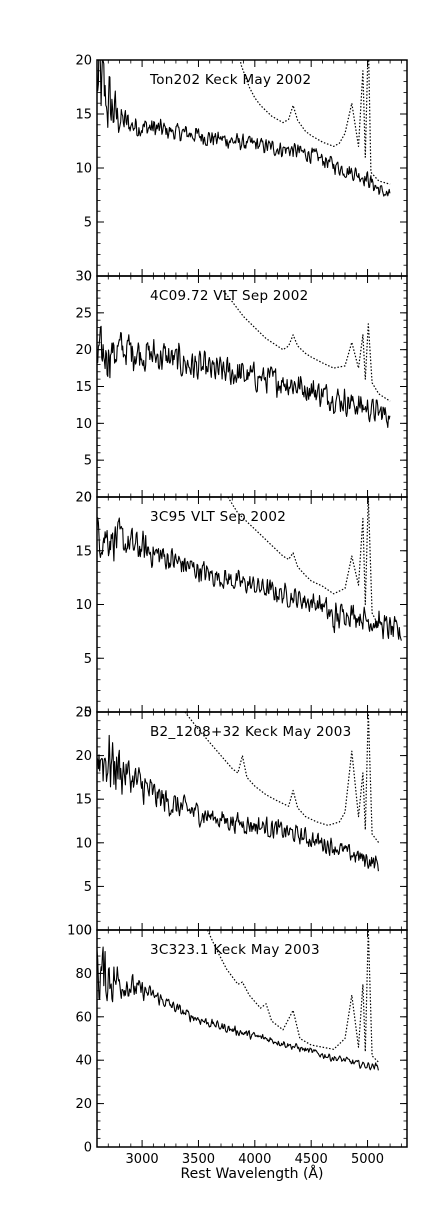 The image size is (436, 1207). I want to click on panel-title: Ton202 Keck May 2002, so click(230, 80).